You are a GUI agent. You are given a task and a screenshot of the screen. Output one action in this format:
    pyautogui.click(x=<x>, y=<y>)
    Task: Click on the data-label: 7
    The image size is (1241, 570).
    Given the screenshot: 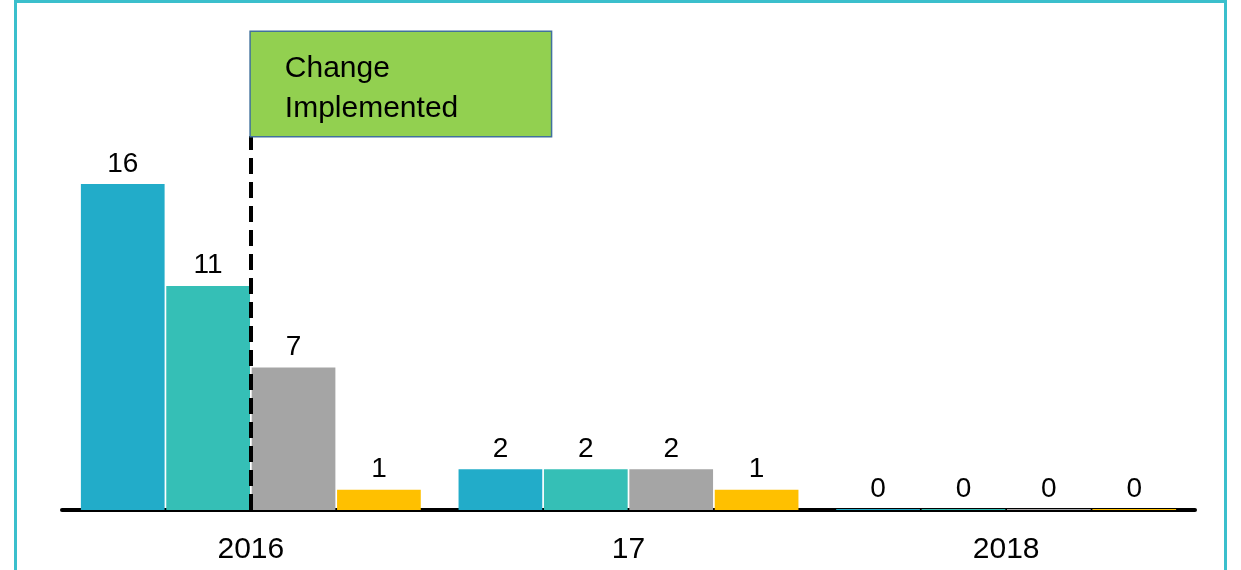 What is the action you would take?
    pyautogui.click(x=293, y=345)
    